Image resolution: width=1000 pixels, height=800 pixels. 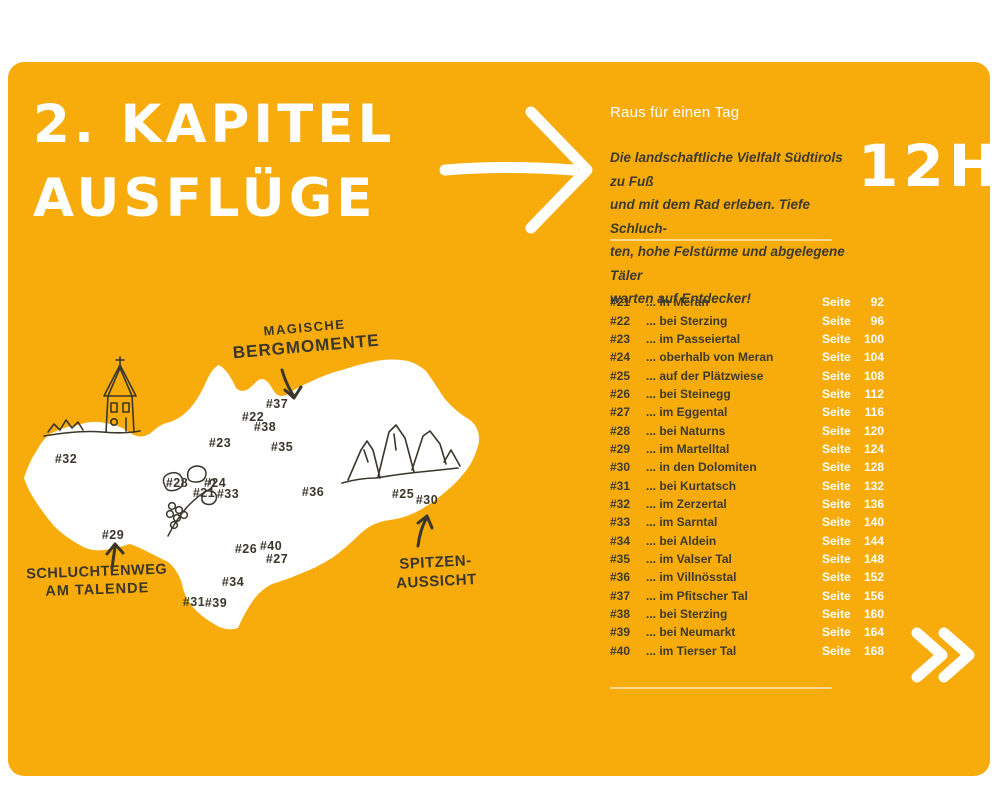 What do you see at coordinates (214, 124) in the screenshot?
I see `chapter-title-line1: 2. KAPITEL` at bounding box center [214, 124].